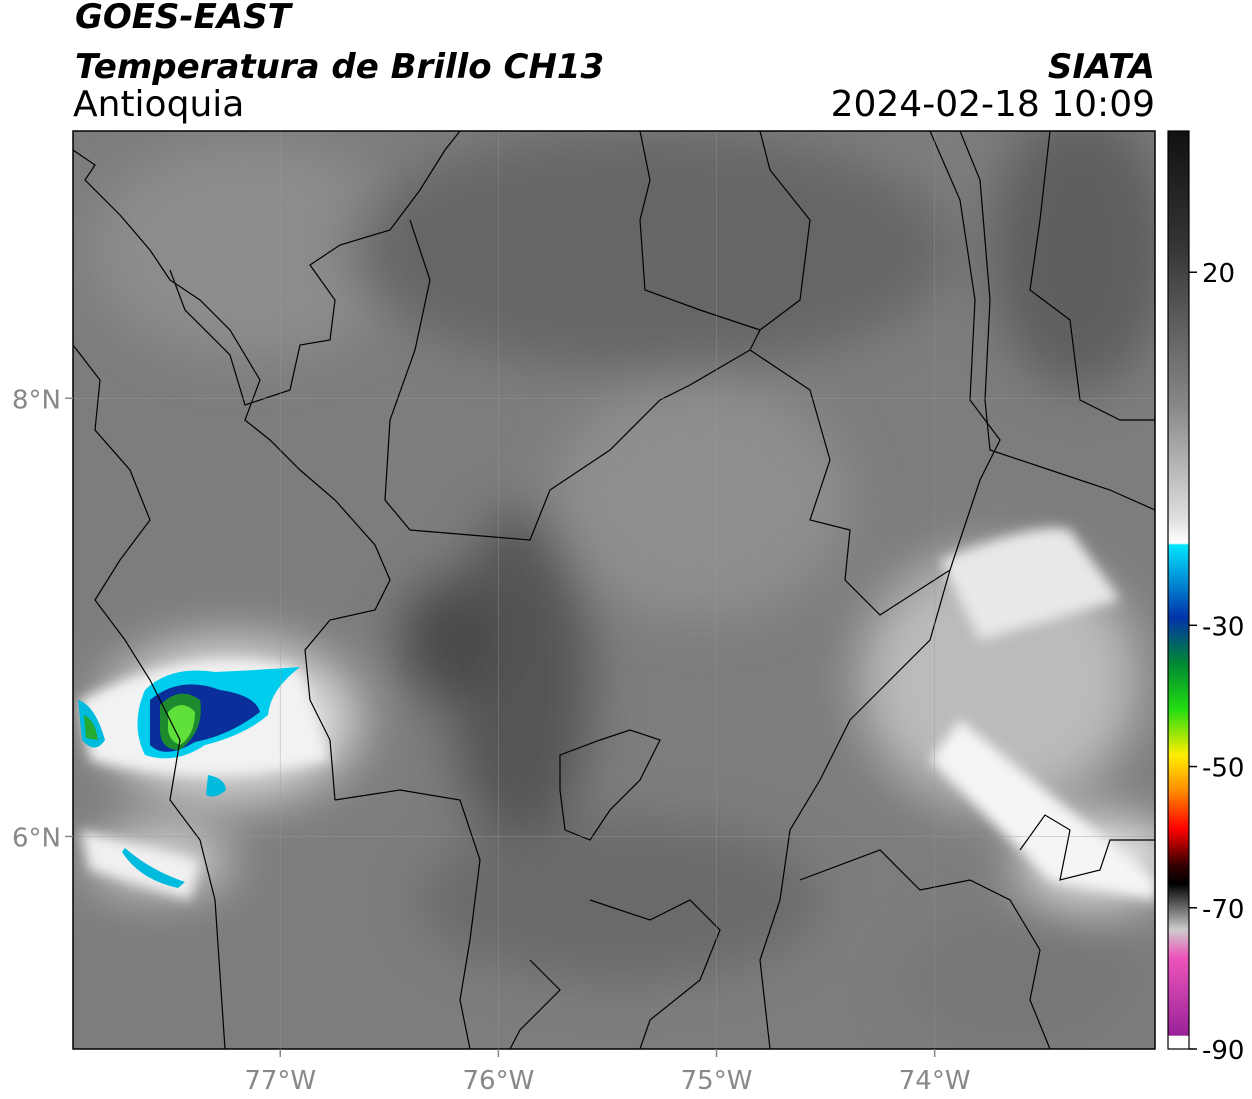 Image resolution: width=1252 pixels, height=1099 pixels. What do you see at coordinates (1223, 769) in the screenshot?
I see `colorbar-tick-label: -50` at bounding box center [1223, 769].